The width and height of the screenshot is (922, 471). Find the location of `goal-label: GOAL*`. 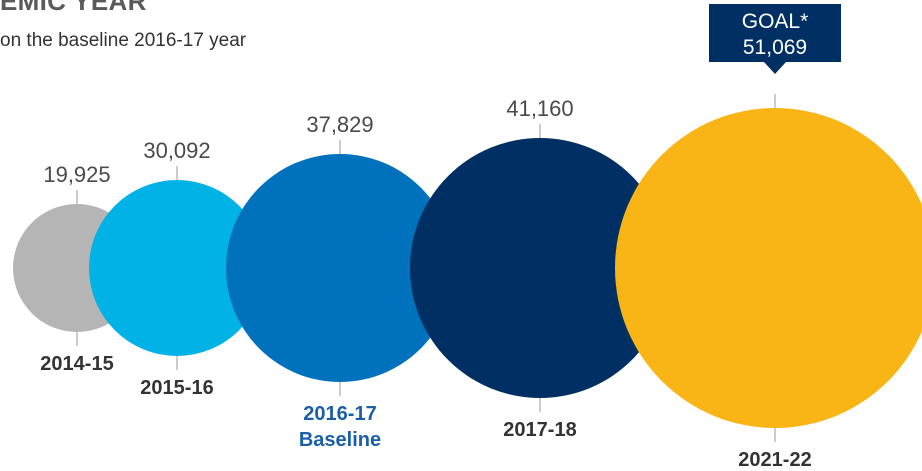

goal-label: GOAL* is located at coordinates (775, 21).